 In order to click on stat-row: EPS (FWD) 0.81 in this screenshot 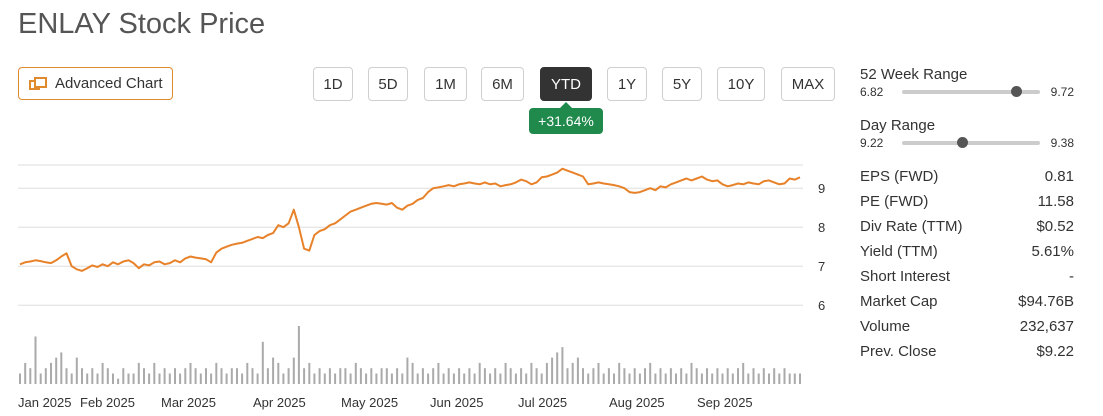, I will do `click(967, 176)`.